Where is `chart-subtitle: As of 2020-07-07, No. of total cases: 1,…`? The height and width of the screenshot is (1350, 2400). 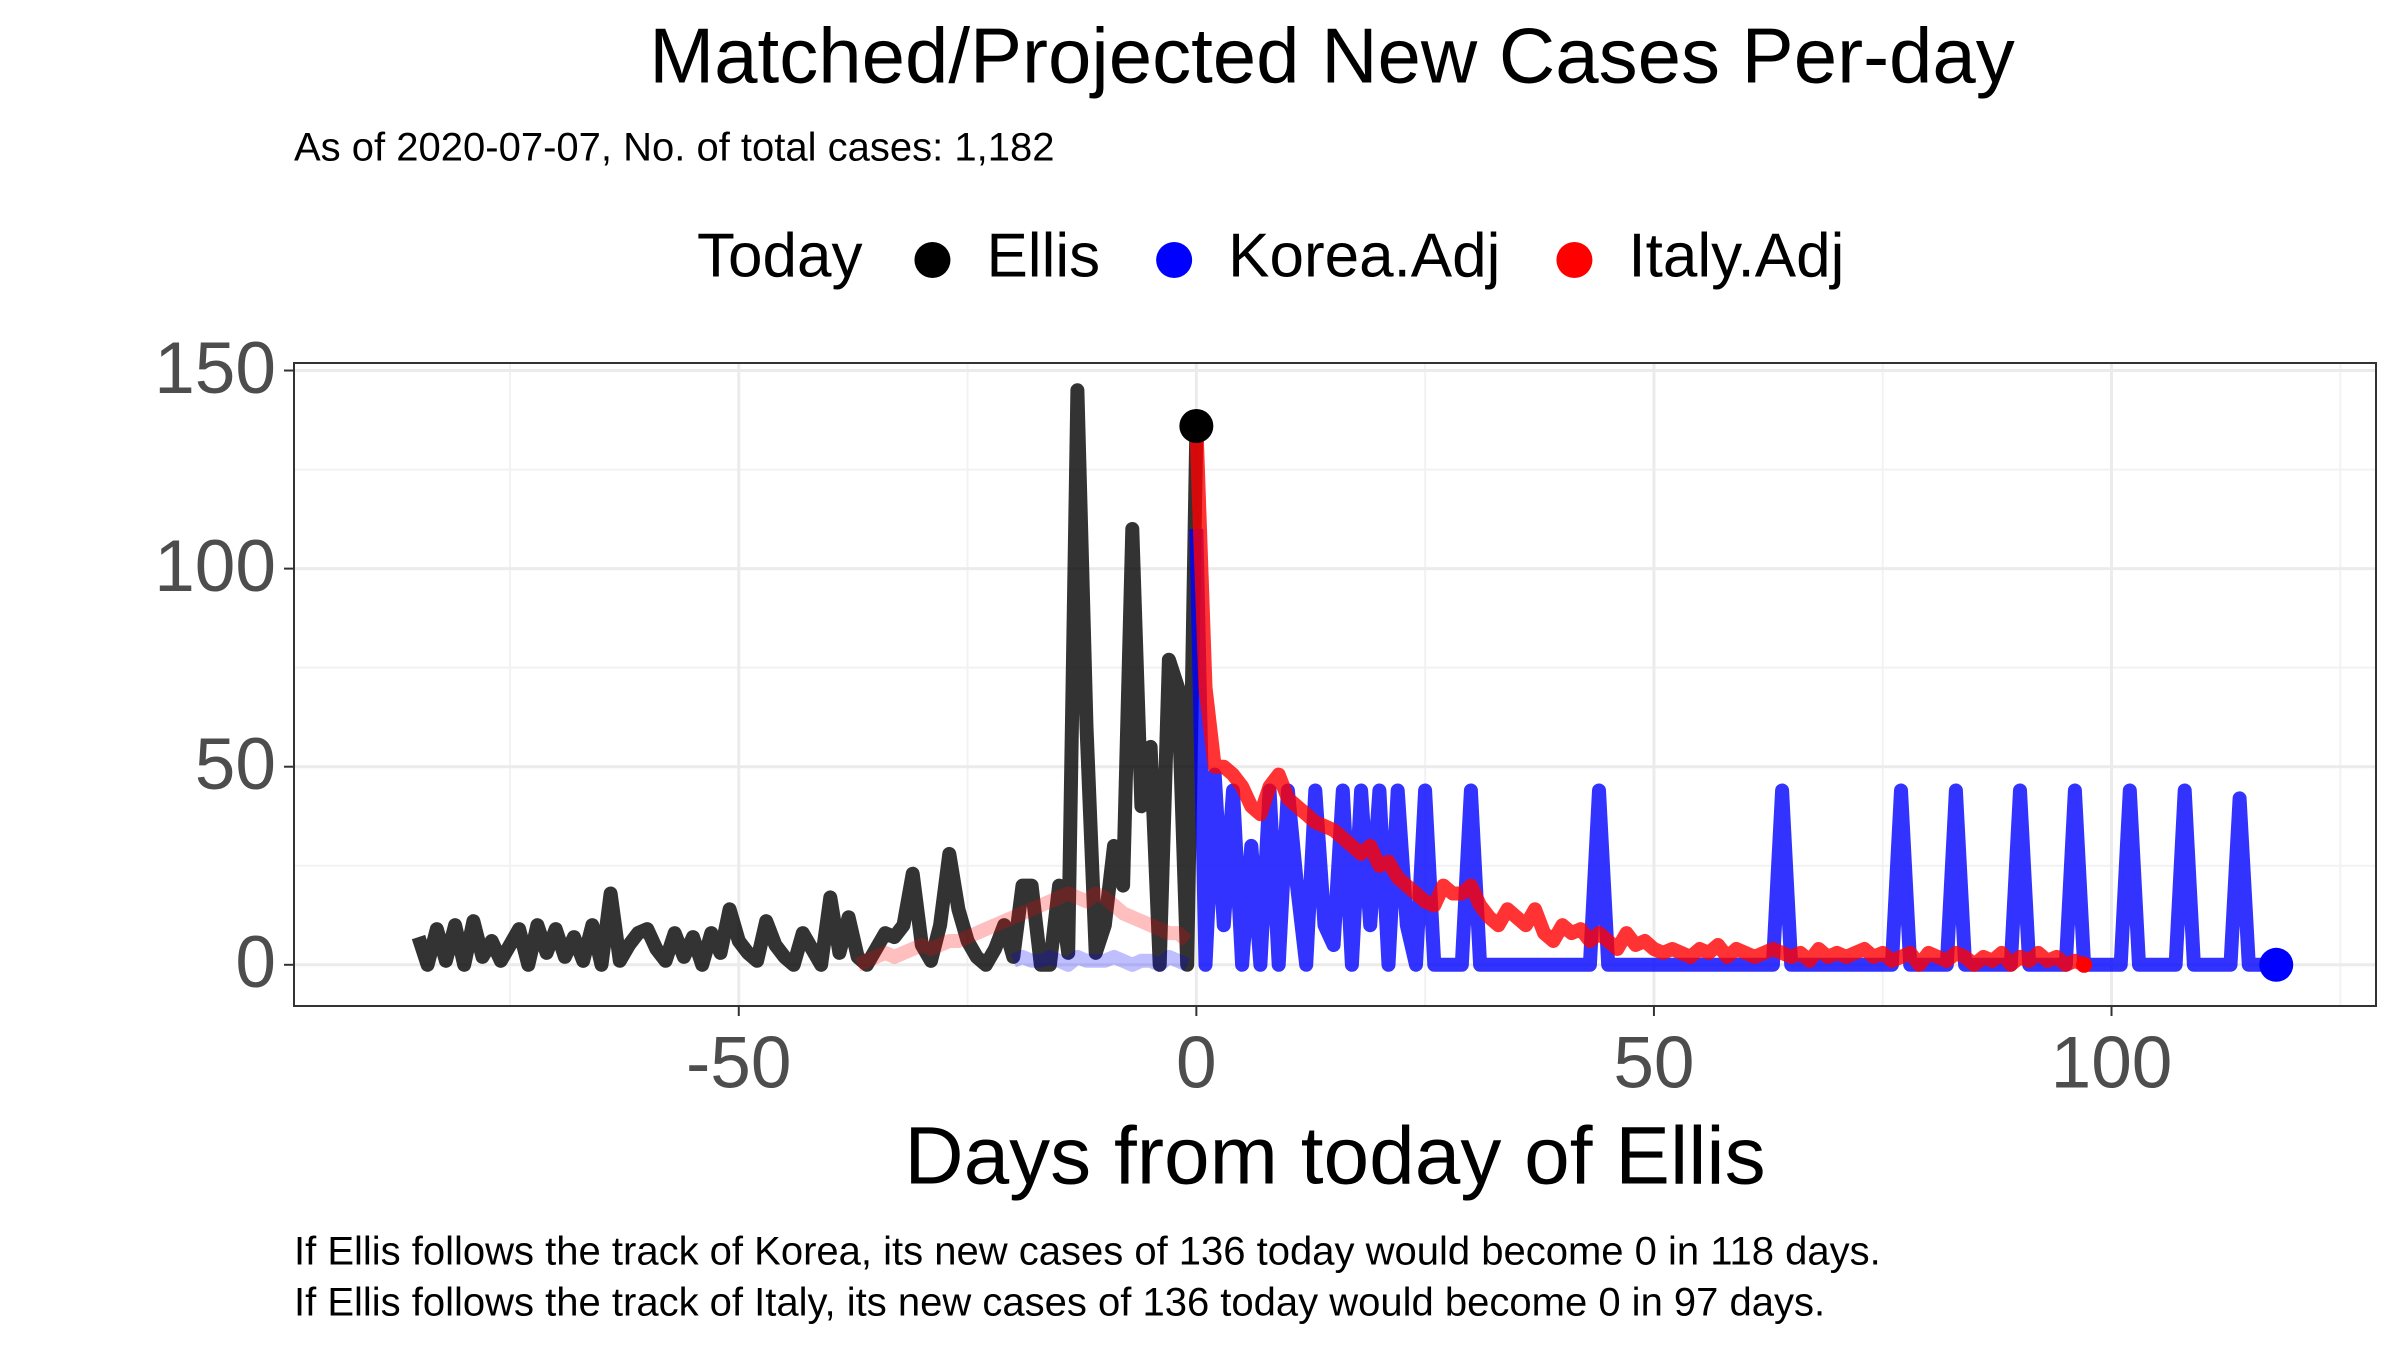
chart-subtitle: As of 2020-07-07, No. of total cases: 1,… is located at coordinates (674, 148).